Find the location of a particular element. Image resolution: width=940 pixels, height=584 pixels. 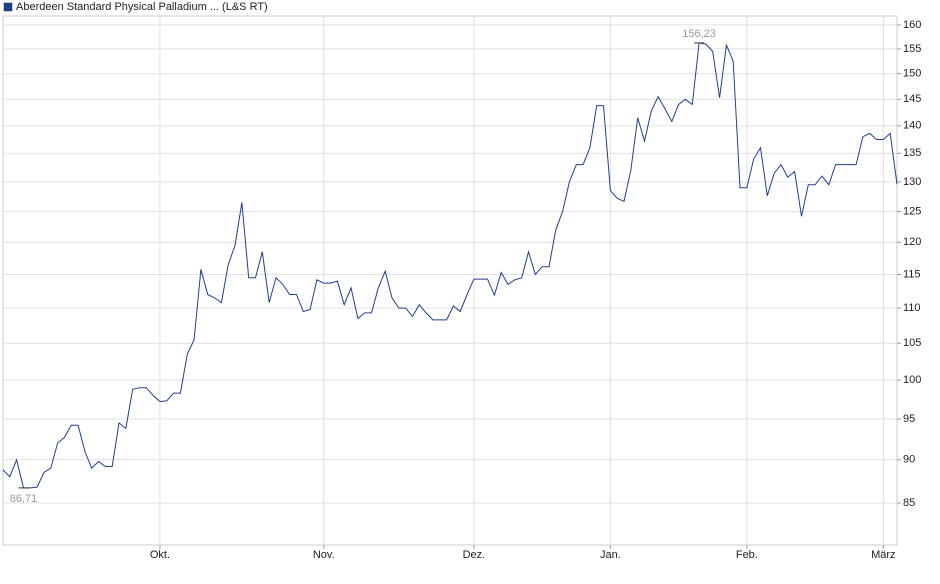

y-tick-label: 115 is located at coordinates (912, 274).